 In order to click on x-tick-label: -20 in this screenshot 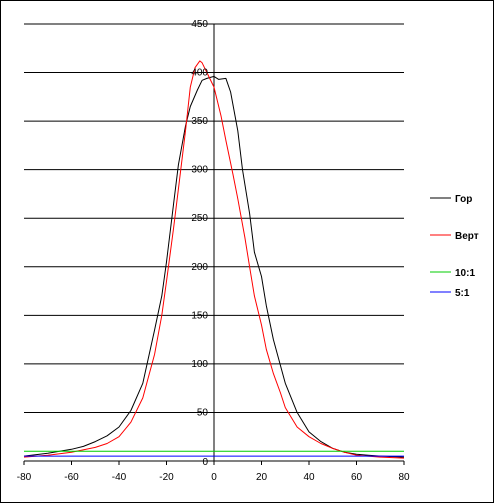, I will do `click(166, 477)`.